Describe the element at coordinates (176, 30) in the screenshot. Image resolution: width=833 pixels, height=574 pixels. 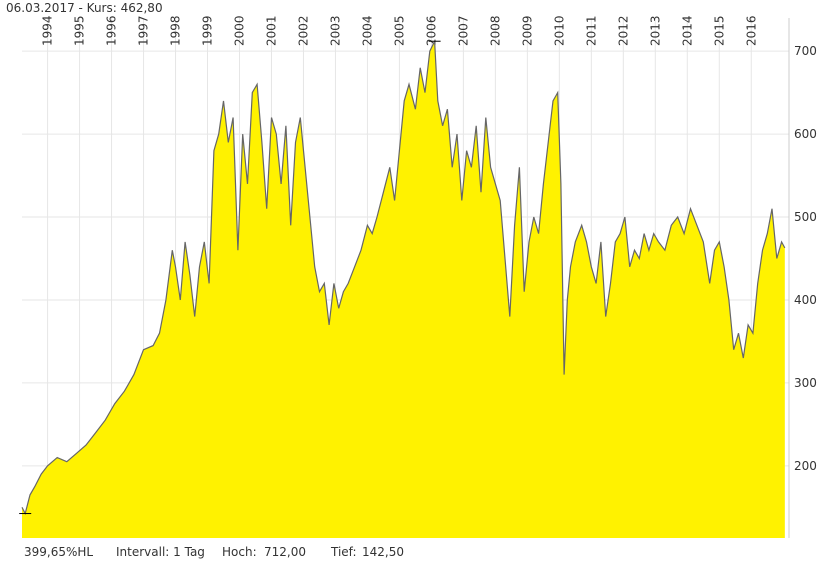
I see `x-tick-label: 1998` at that location.